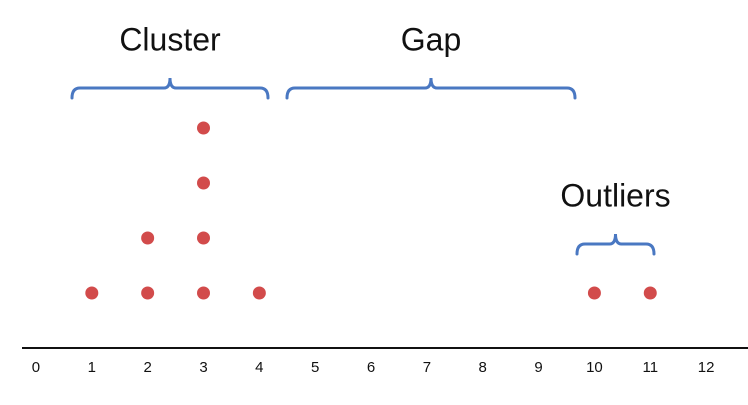 The height and width of the screenshot is (405, 748). Describe the element at coordinates (203, 367) in the screenshot. I see `x-tick-label: 3` at that location.